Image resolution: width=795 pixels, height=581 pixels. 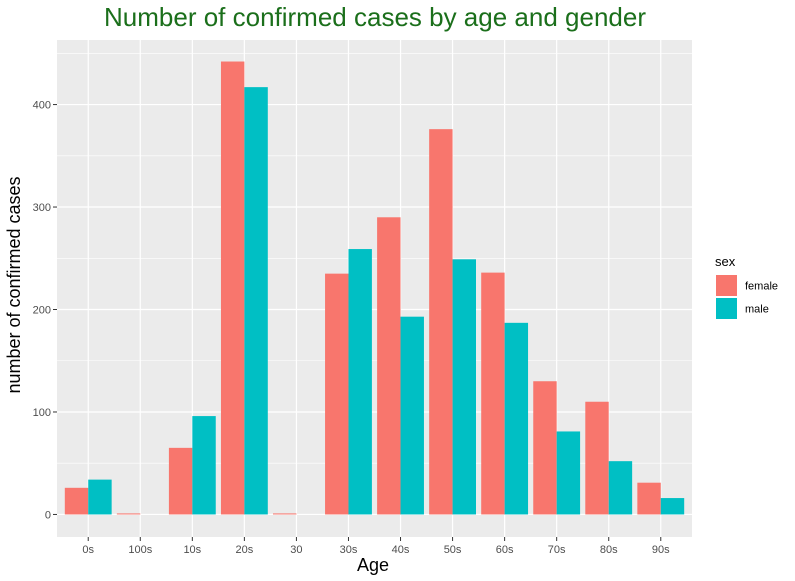 I want to click on legend-label-female: female, so click(x=761, y=287).